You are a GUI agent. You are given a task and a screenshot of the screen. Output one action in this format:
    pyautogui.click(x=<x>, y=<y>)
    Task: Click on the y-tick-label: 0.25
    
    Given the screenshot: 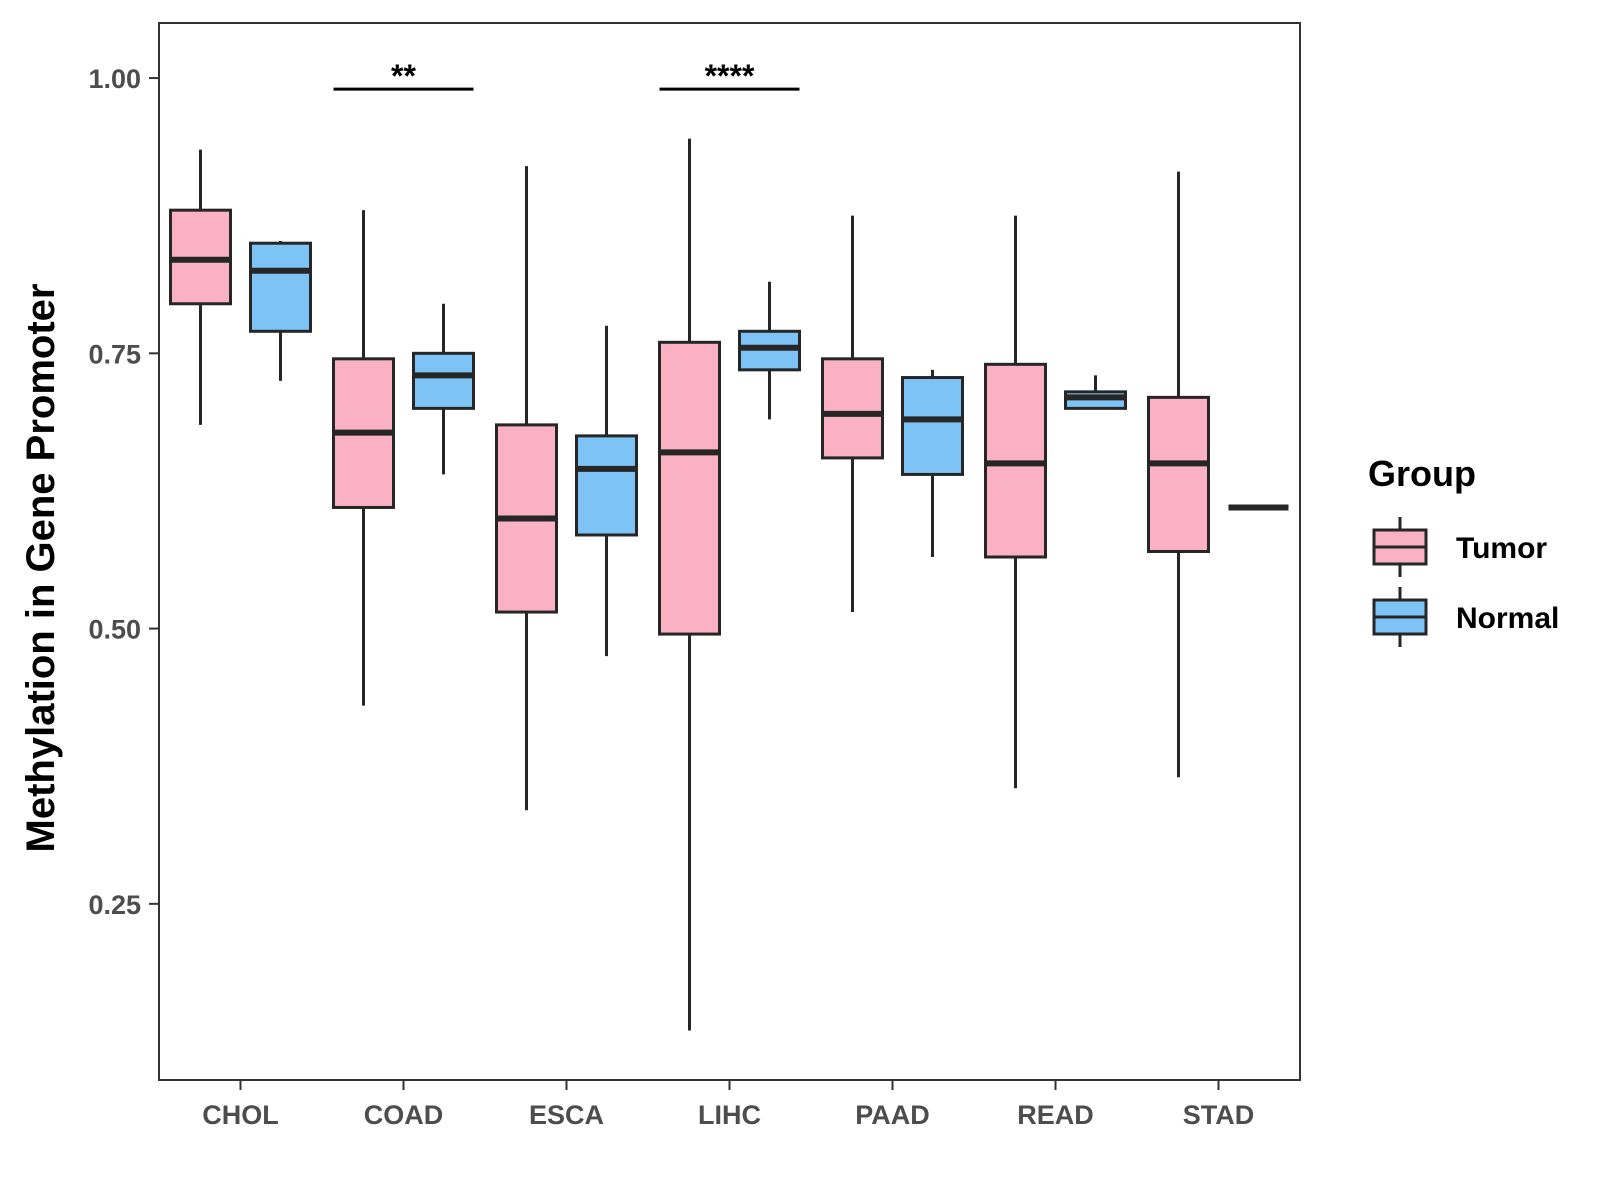 What is the action you would take?
    pyautogui.click(x=114, y=905)
    